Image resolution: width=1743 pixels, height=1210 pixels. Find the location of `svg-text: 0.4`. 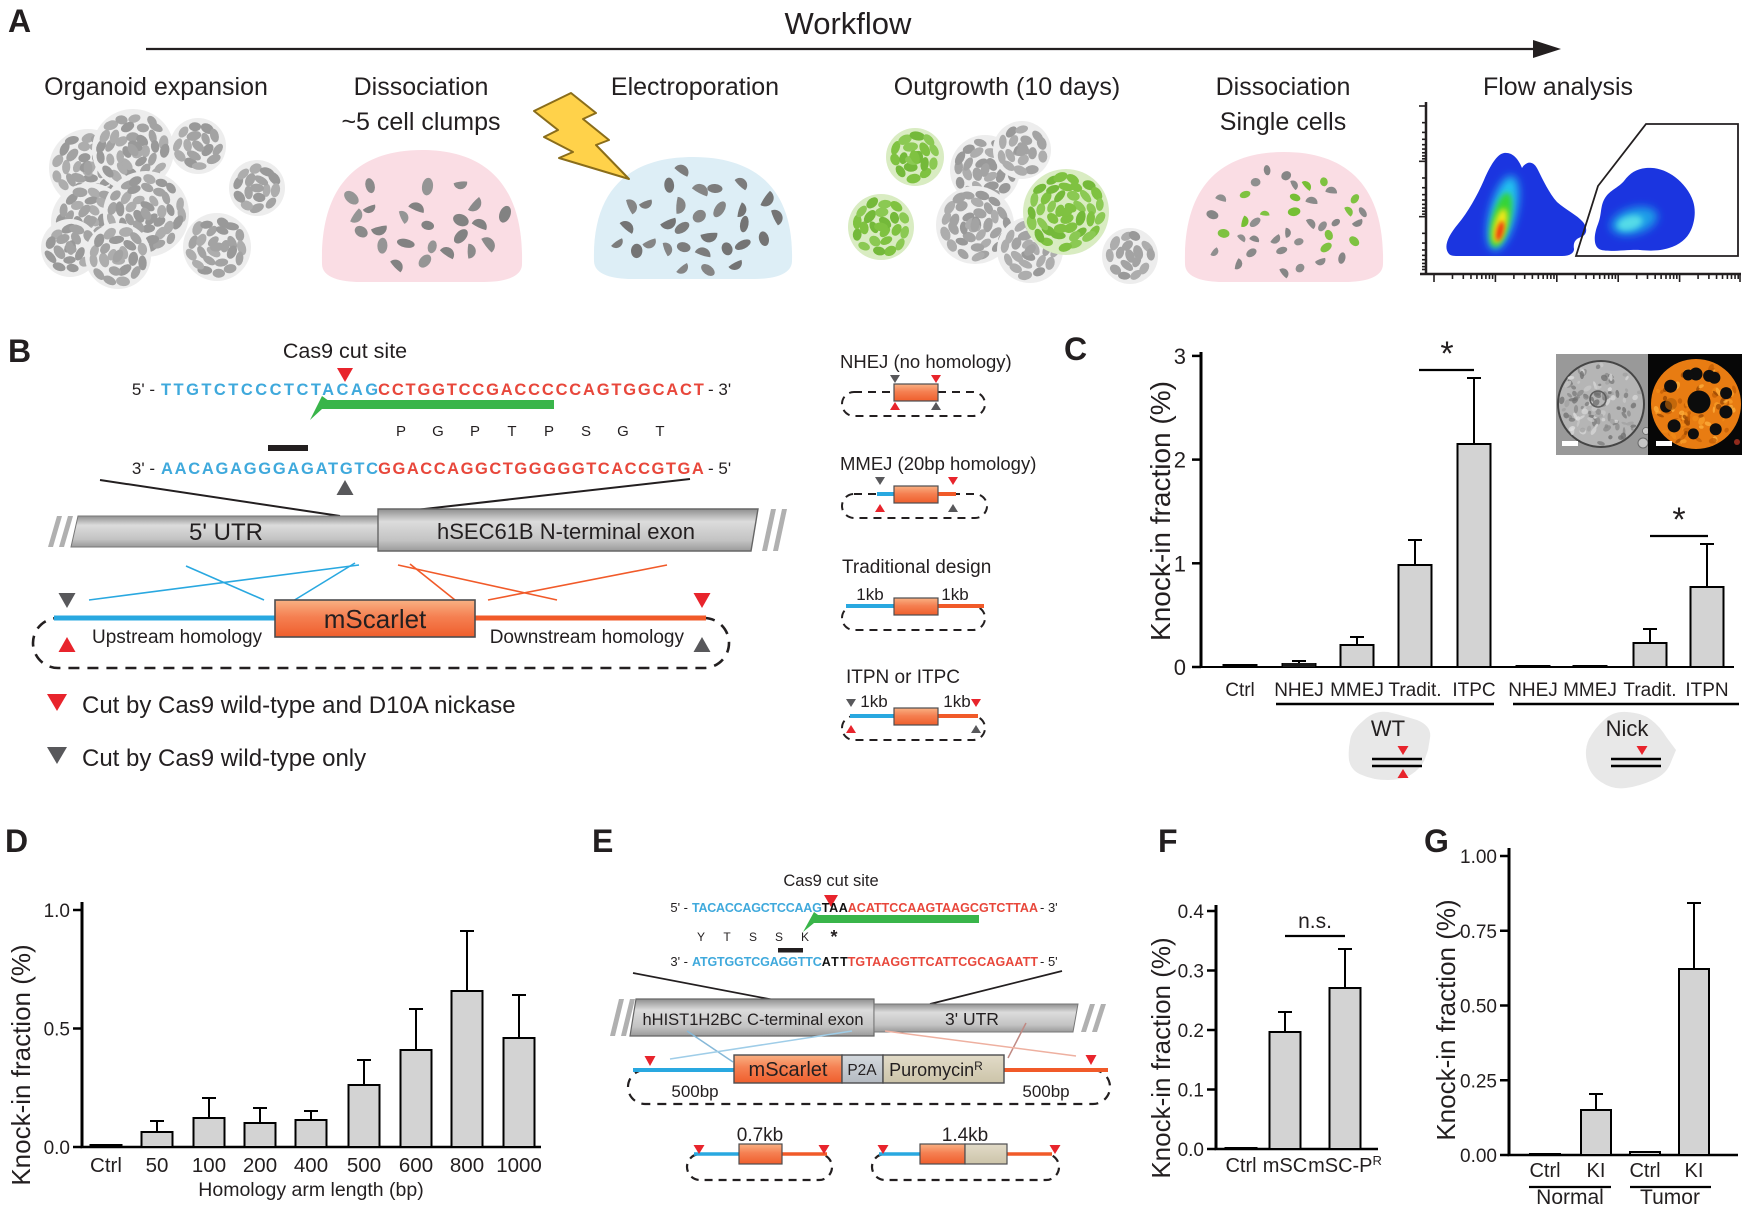

svg-text: 0.4 is located at coordinates (1191, 912).